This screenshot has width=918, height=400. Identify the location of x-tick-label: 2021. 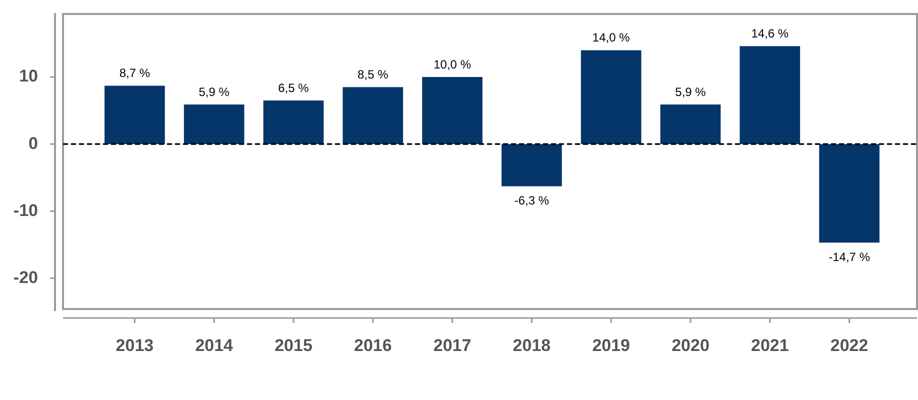
(769, 345).